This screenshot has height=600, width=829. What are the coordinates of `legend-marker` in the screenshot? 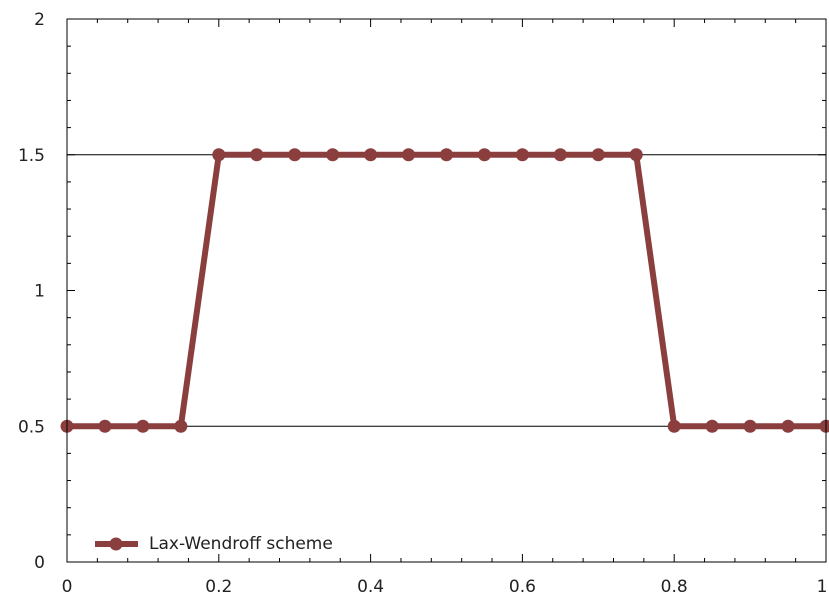 It's located at (116, 544).